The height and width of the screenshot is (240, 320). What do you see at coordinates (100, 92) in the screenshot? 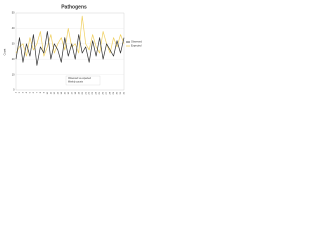
I see `x-tick-label: 25` at bounding box center [100, 92].